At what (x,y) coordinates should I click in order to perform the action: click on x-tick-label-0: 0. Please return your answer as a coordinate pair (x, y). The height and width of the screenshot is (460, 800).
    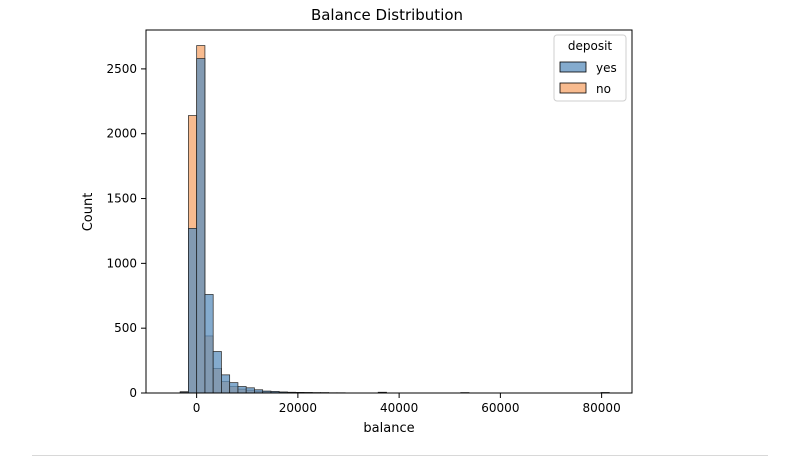
    Looking at the image, I should click on (197, 408).